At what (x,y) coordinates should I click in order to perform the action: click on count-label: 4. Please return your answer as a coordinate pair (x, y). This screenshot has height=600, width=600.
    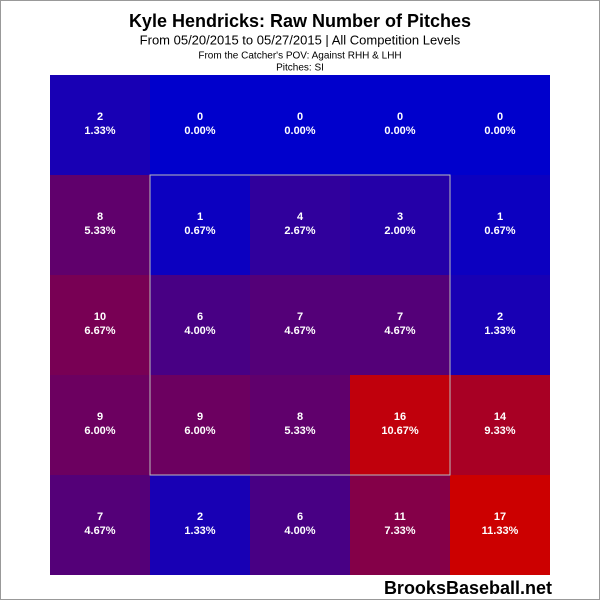
    Looking at the image, I should click on (300, 217).